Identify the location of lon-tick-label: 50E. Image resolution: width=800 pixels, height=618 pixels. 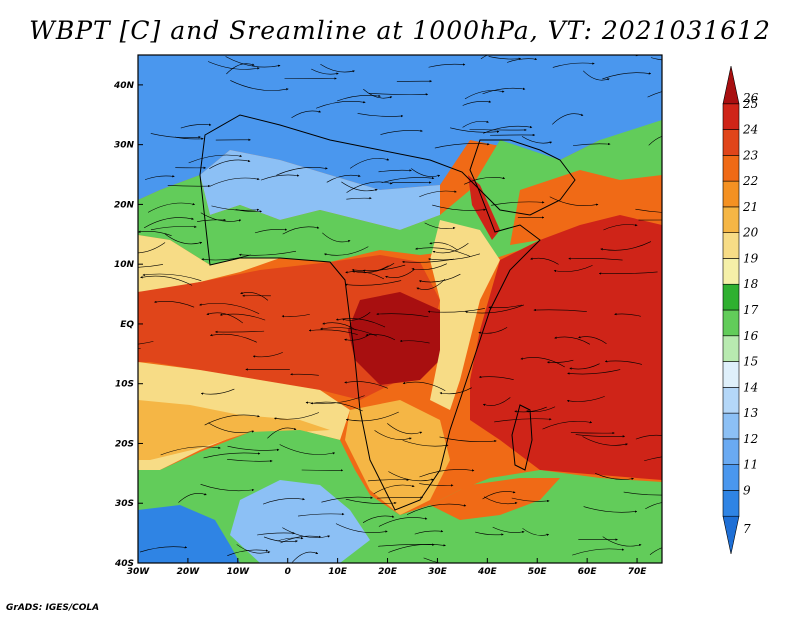
(538, 572).